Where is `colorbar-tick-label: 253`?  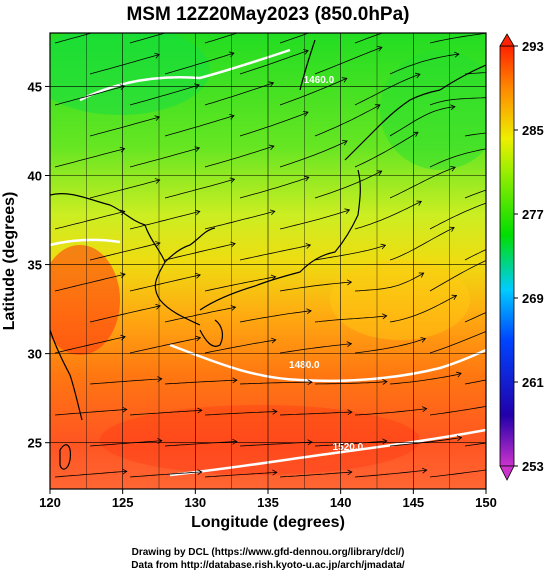 colorbar-tick-label: 253 is located at coordinates (533, 466).